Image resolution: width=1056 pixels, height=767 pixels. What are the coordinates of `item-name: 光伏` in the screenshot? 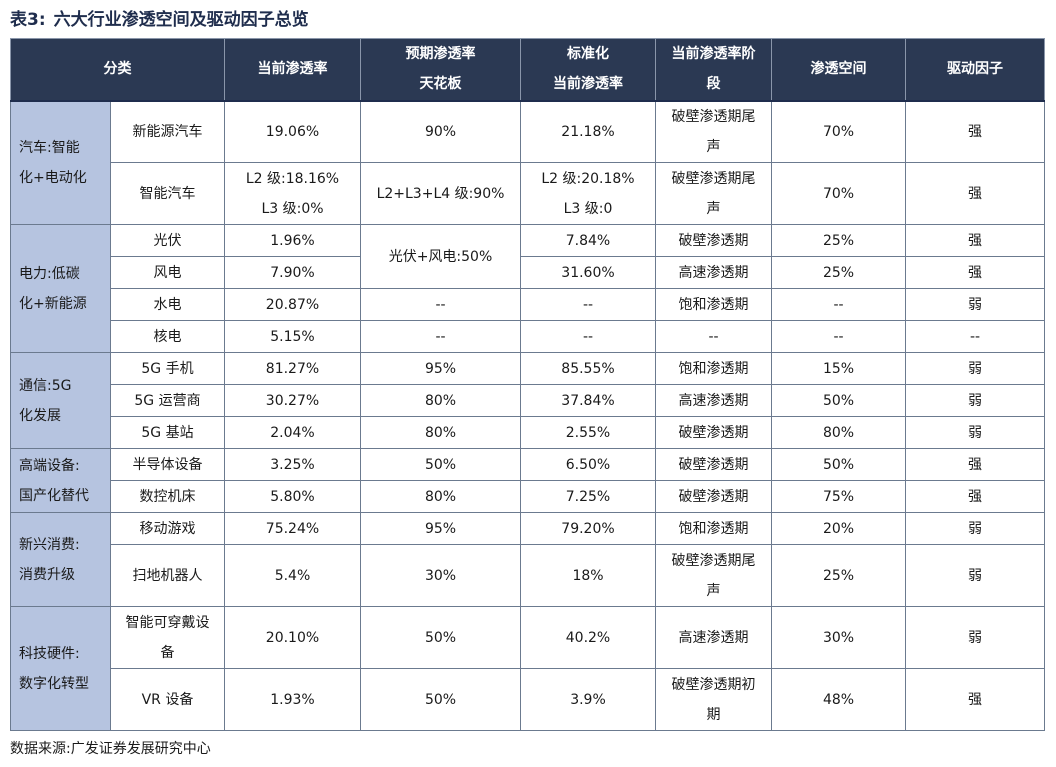 It's located at (167, 240).